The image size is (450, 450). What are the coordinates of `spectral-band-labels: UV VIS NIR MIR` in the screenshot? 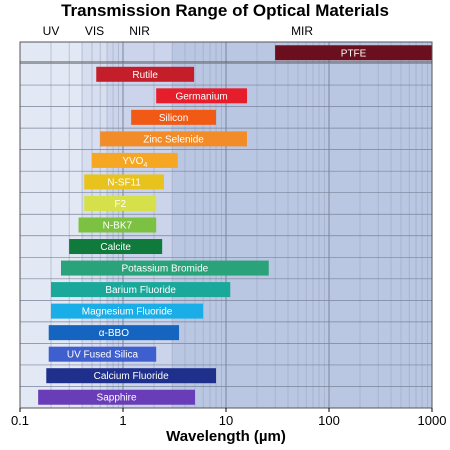 It's located at (178, 31).